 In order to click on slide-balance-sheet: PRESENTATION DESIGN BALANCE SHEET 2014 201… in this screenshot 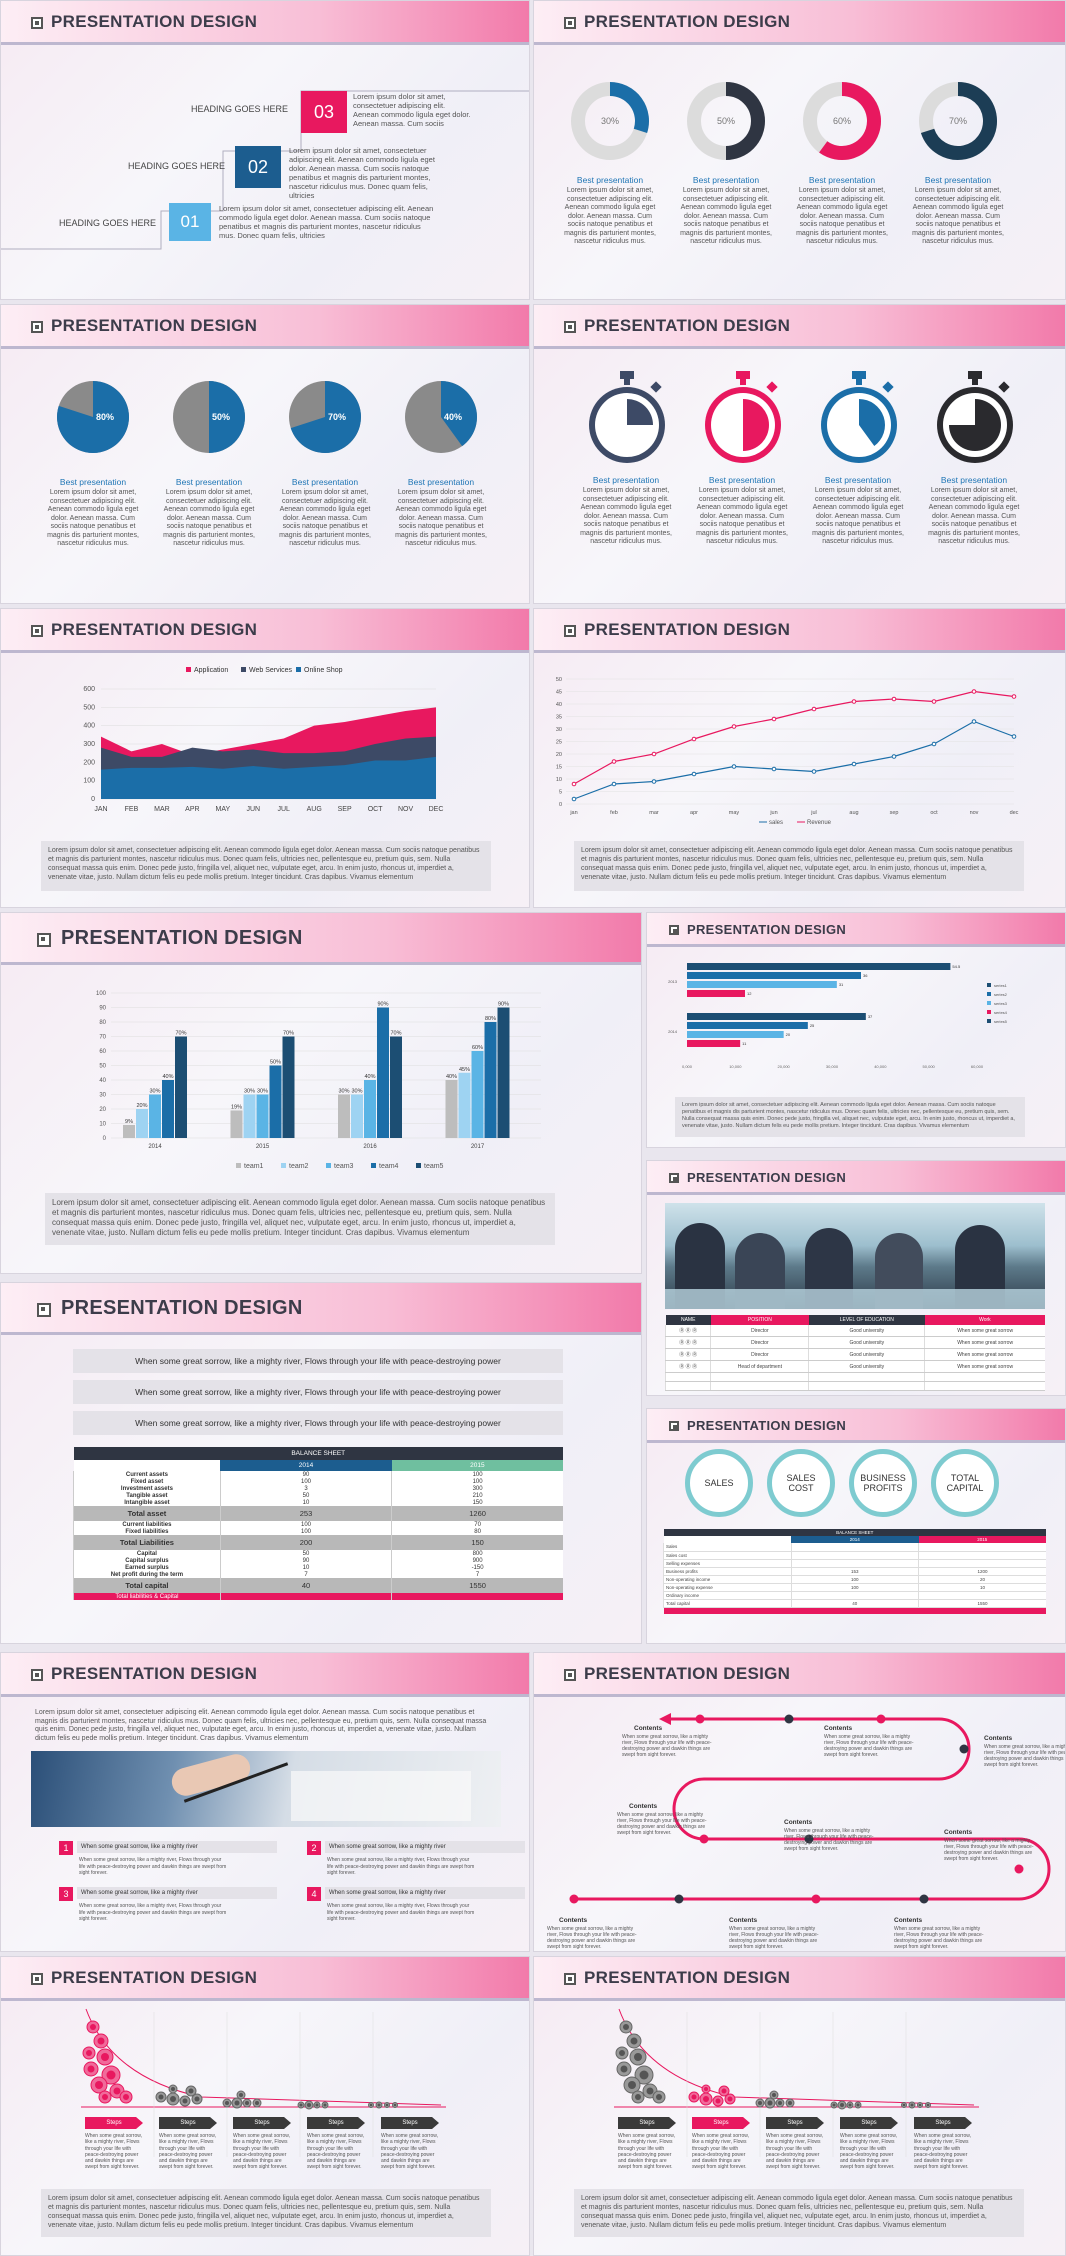, I will do `click(321, 1463)`.